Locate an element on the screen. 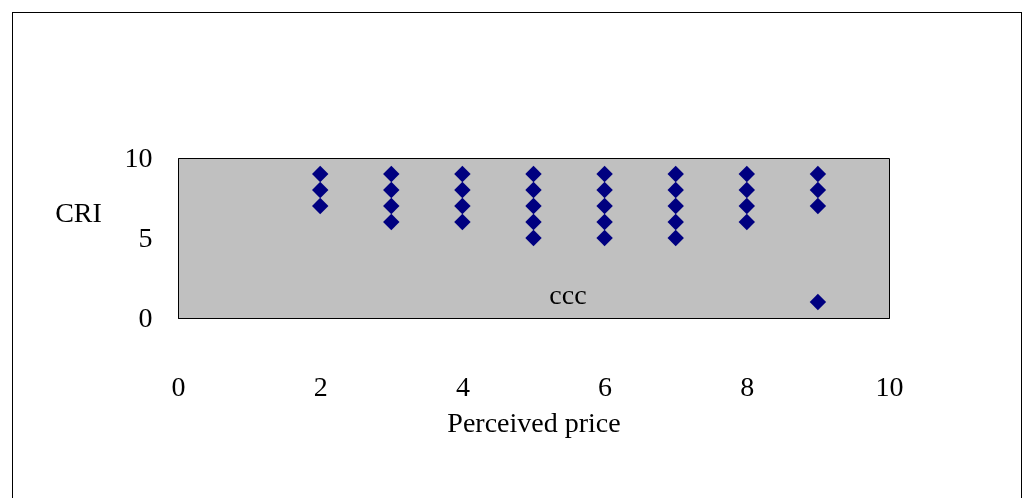  x-tick-label: 0 is located at coordinates (178, 386).